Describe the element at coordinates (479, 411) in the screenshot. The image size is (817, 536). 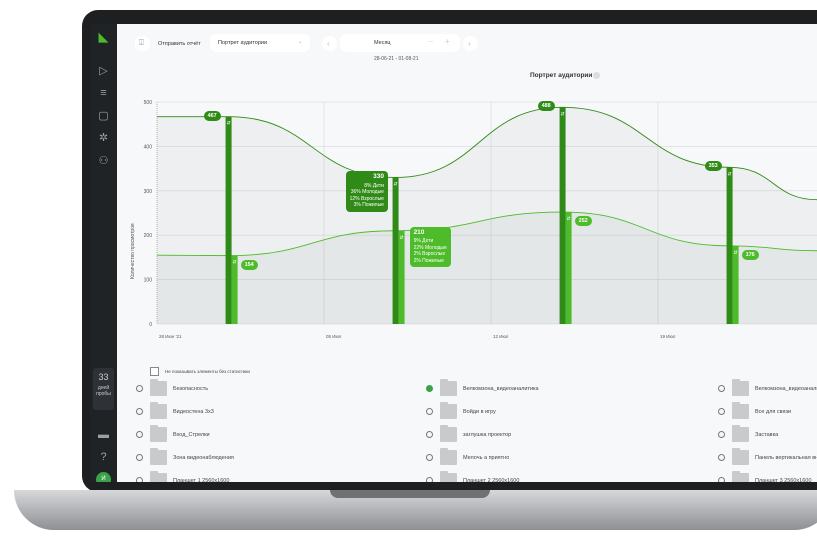
I see `list-item-label: Войди в игру` at that location.